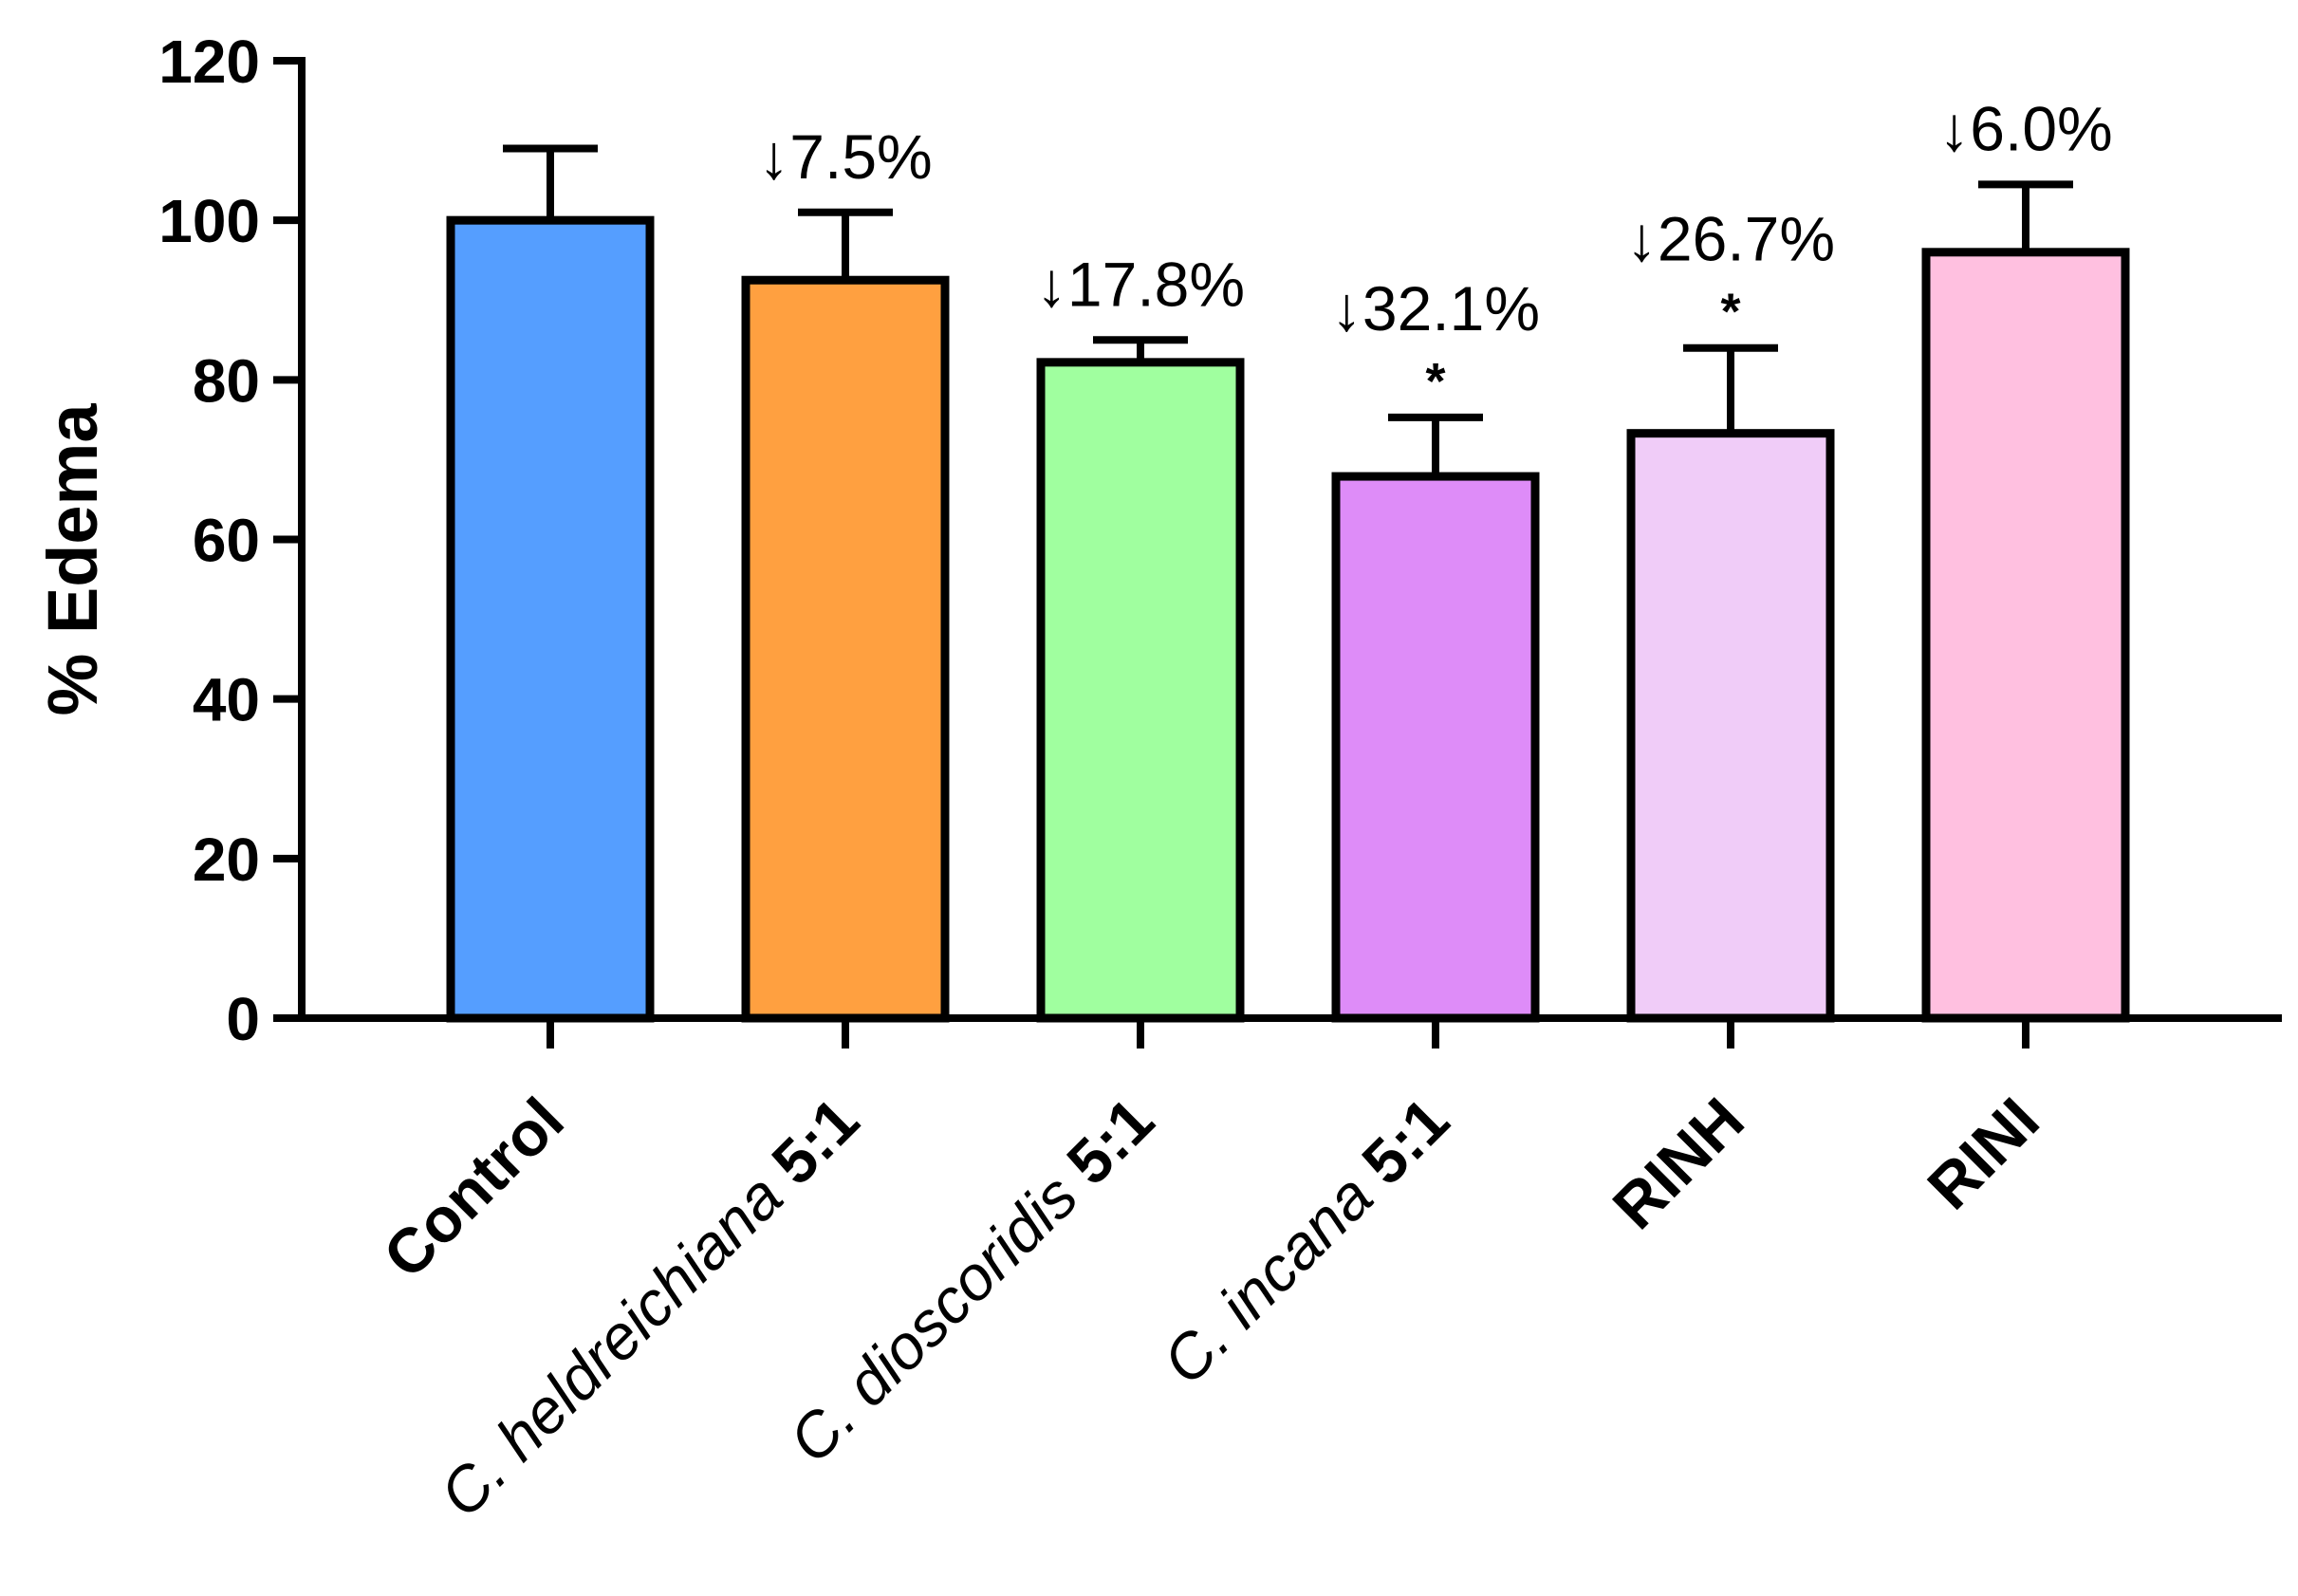  What do you see at coordinates (1140, 284) in the screenshot?
I see `percent-reduction-label: ↓17.8%` at bounding box center [1140, 284].